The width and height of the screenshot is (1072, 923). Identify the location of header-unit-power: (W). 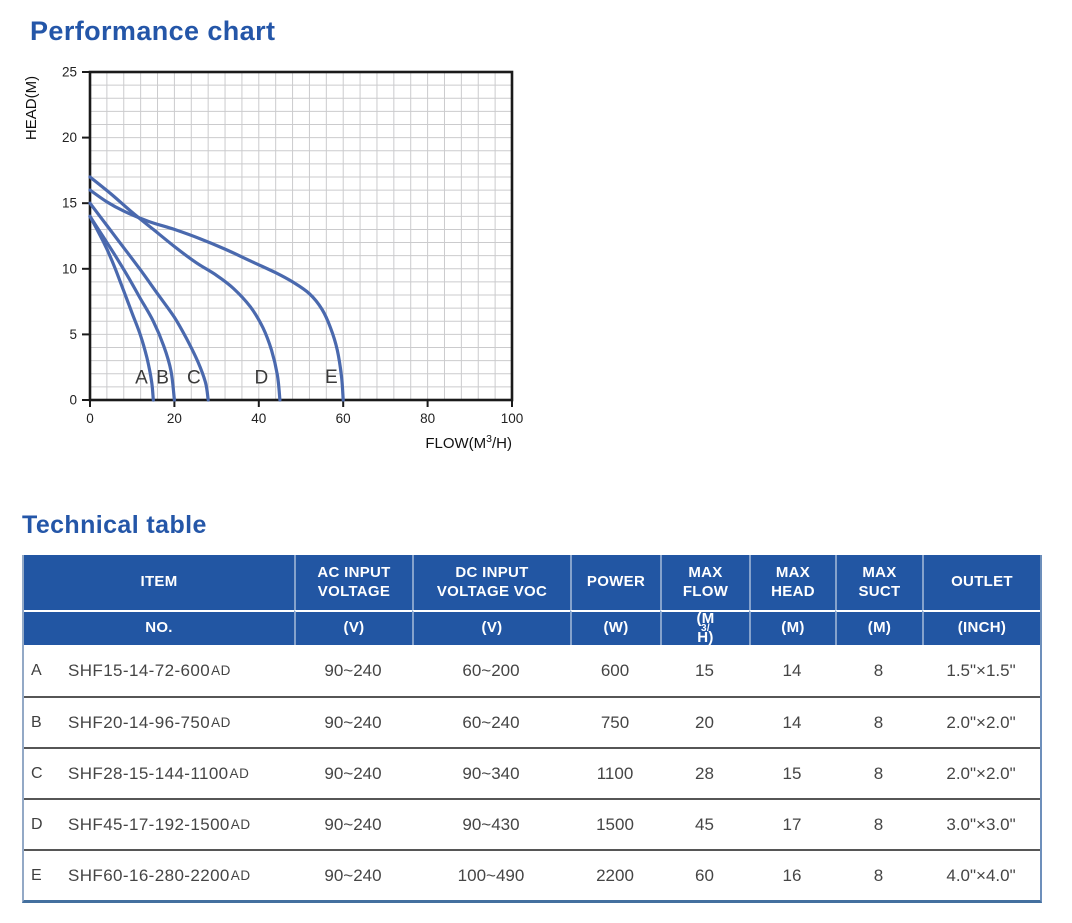
(615, 627).